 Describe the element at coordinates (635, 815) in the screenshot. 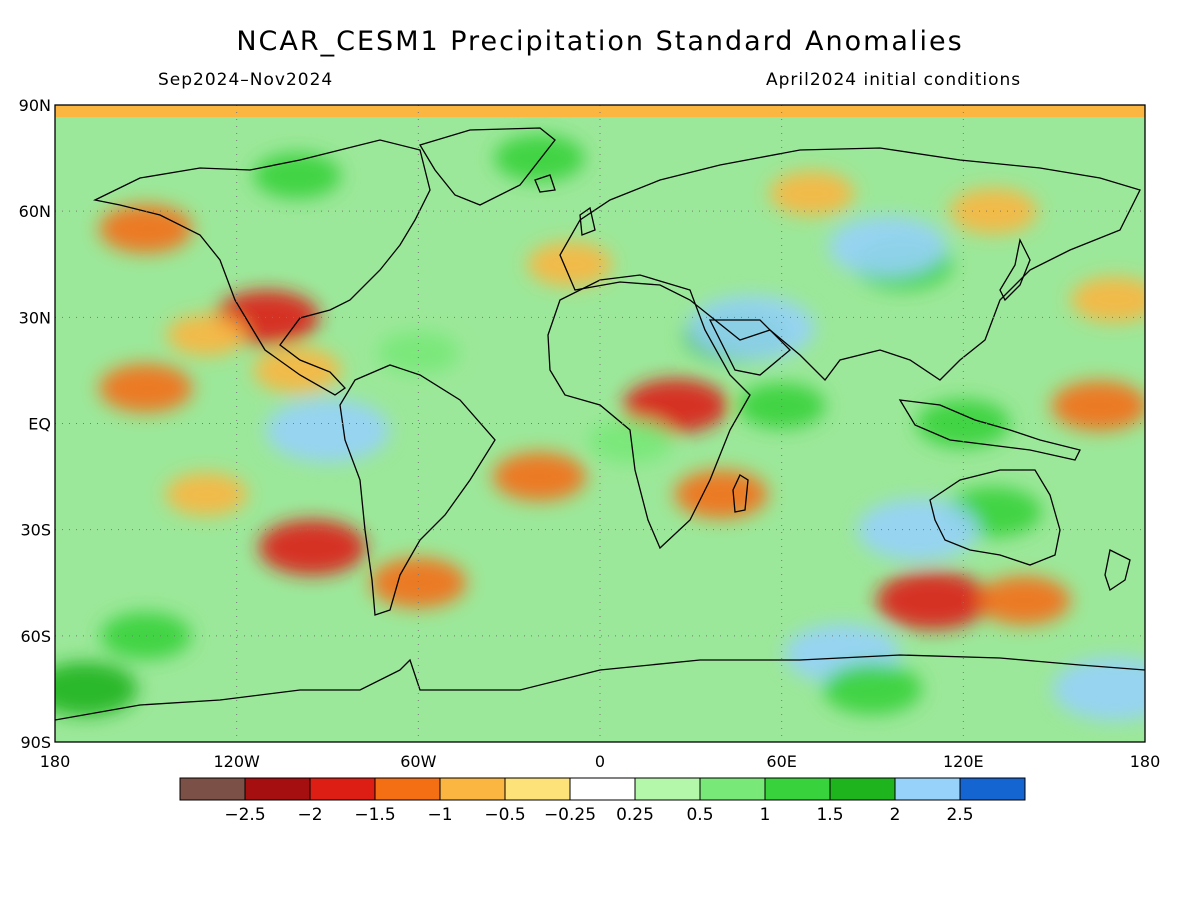

I see `colorbar-label: 0.25` at that location.